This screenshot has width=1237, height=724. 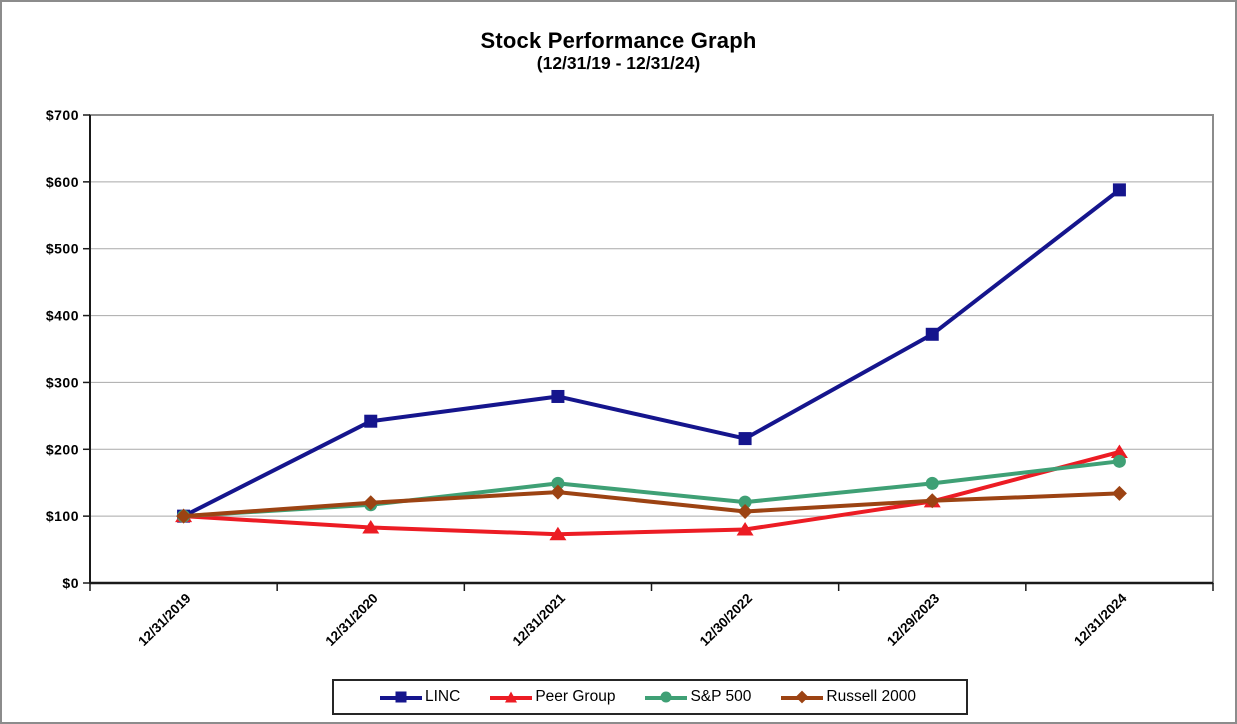 What do you see at coordinates (62, 516) in the screenshot?
I see `y-tick-label: $100` at bounding box center [62, 516].